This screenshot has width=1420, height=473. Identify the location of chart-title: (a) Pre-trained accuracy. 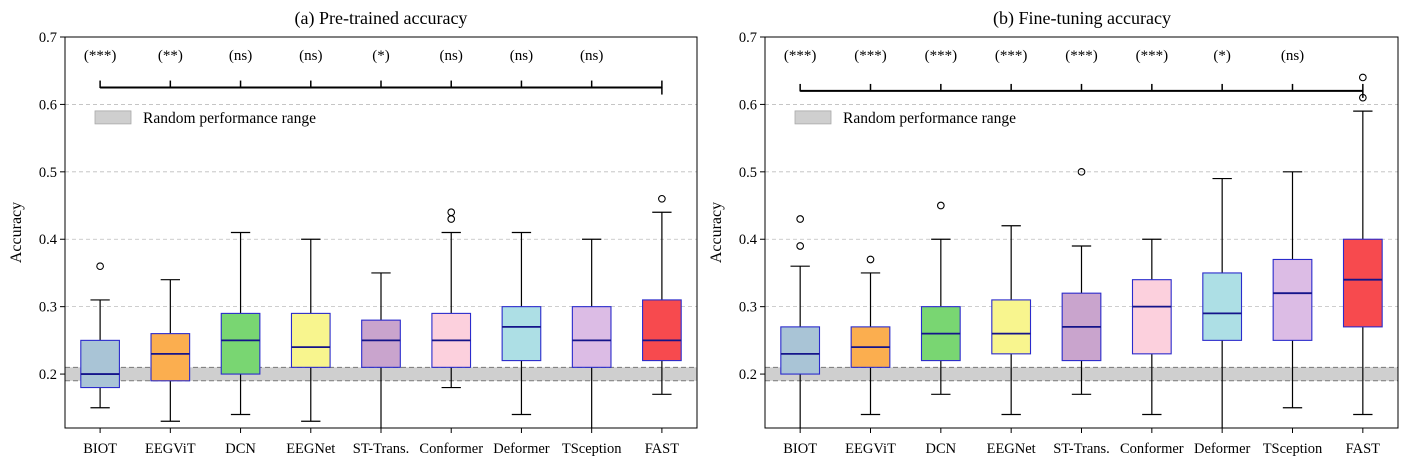
(381, 18).